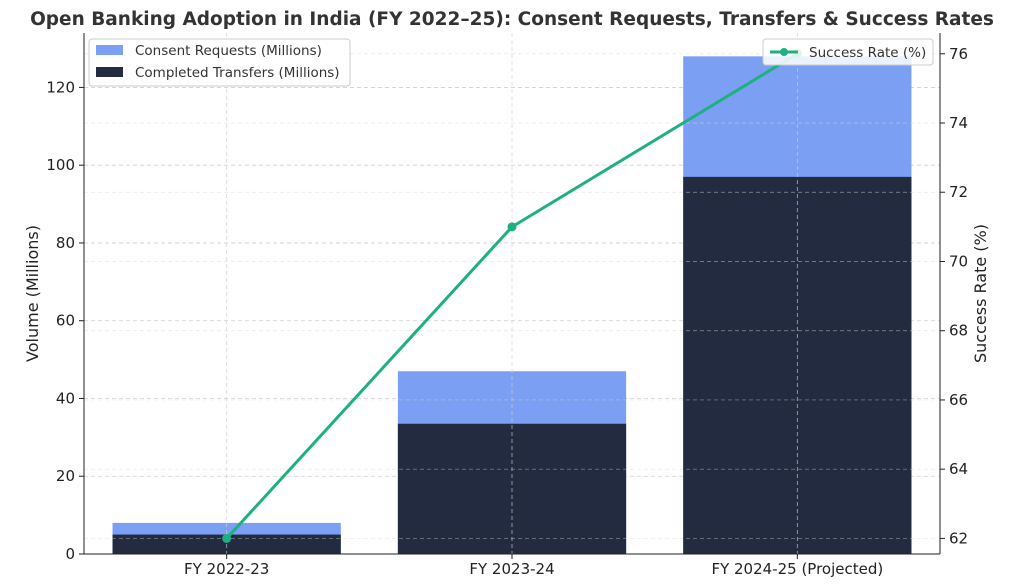 The width and height of the screenshot is (1024, 586). I want to click on legend-right-box, so click(848, 52).